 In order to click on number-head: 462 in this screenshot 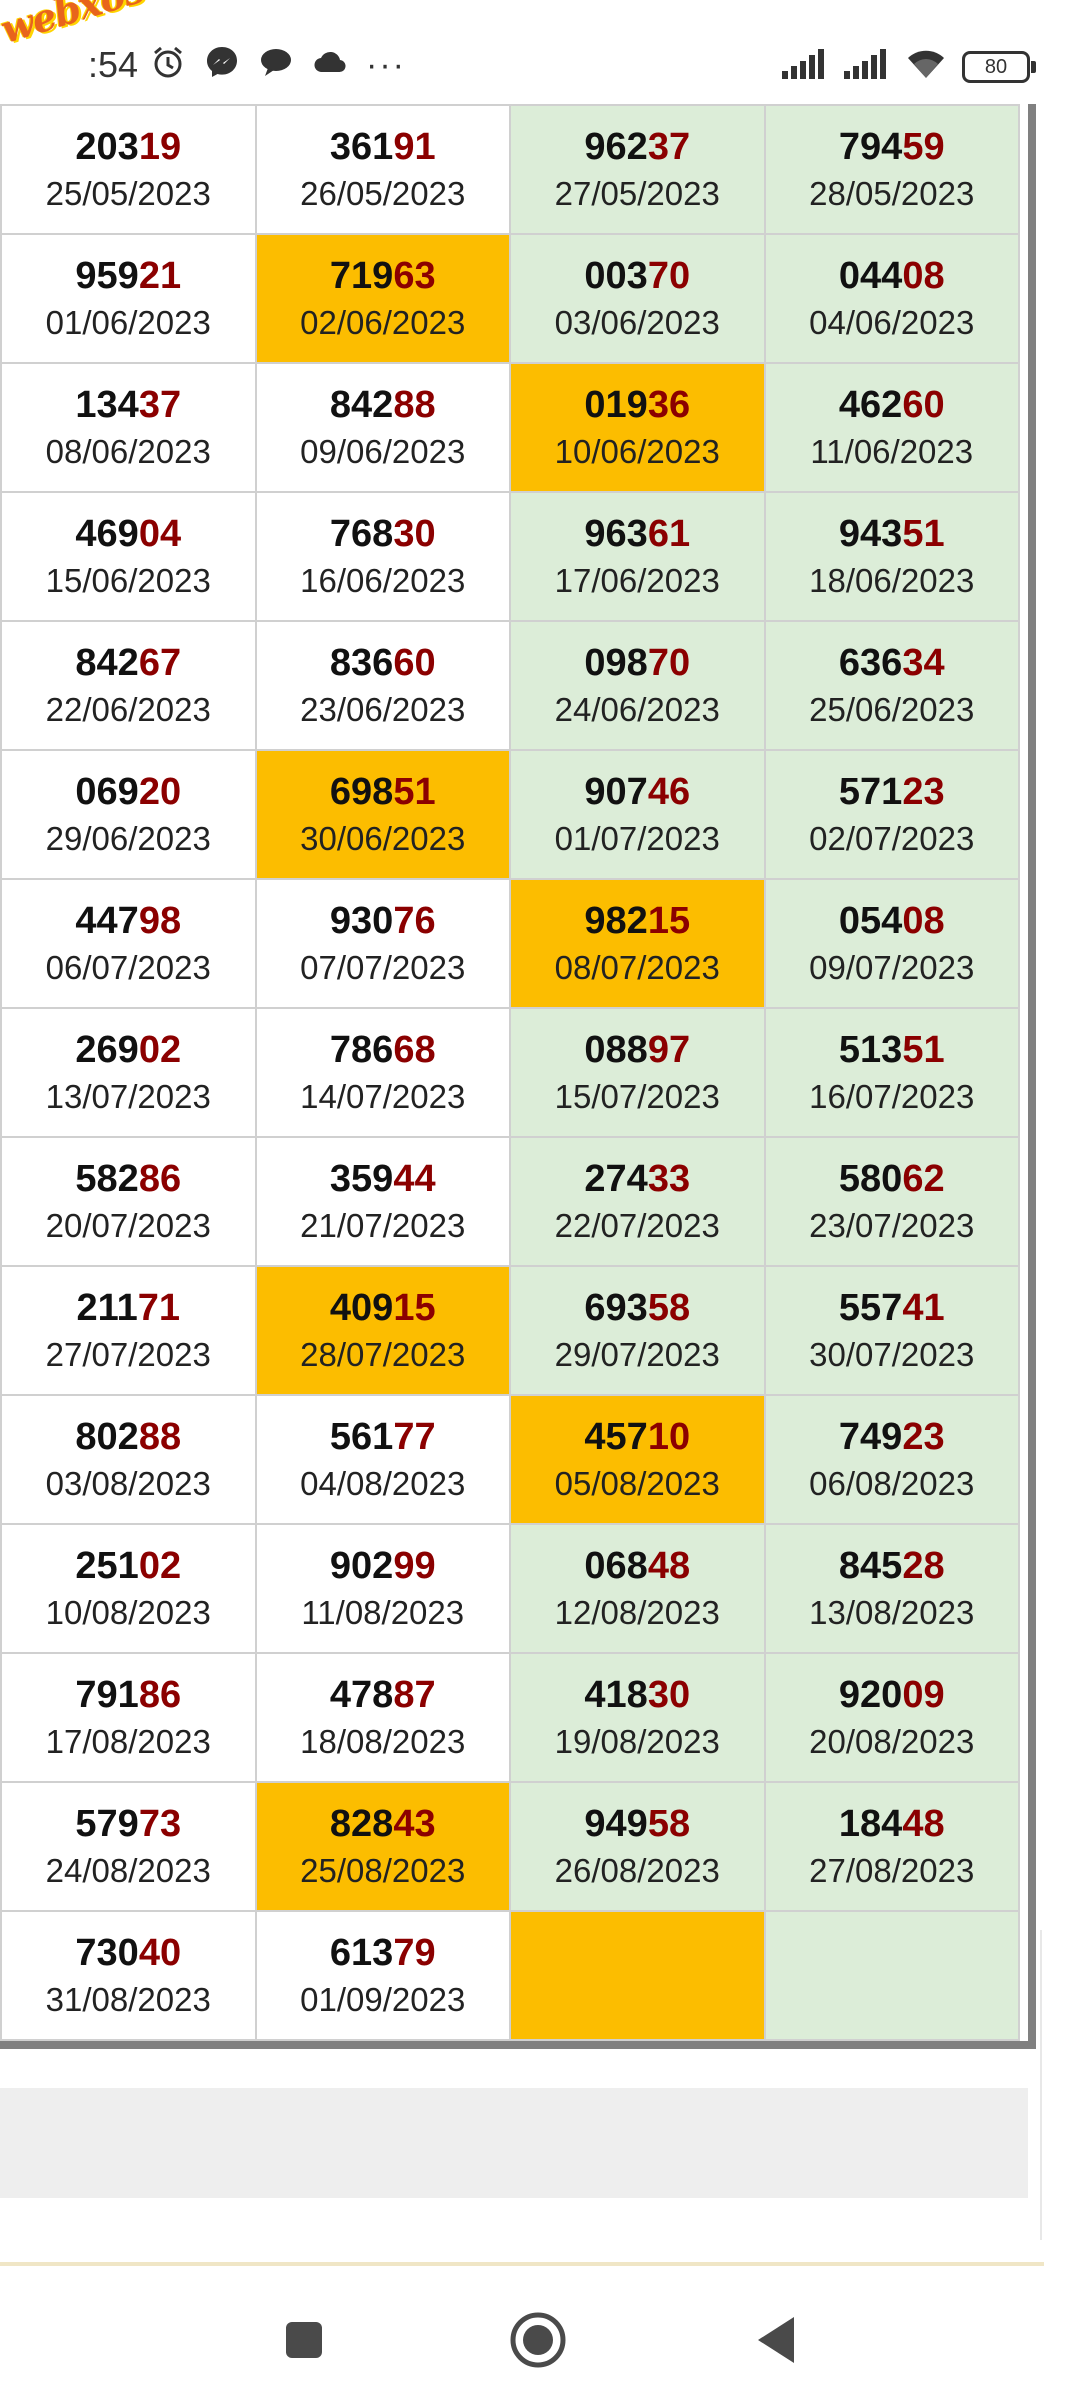, I will do `click(870, 404)`.